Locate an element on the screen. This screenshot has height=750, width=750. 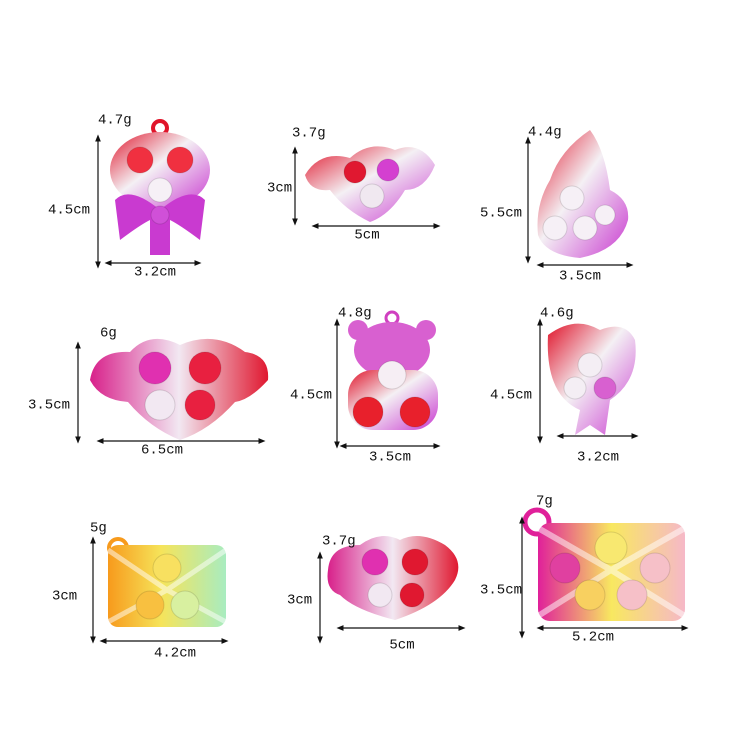
weight-label: 7g is located at coordinates (544, 502).